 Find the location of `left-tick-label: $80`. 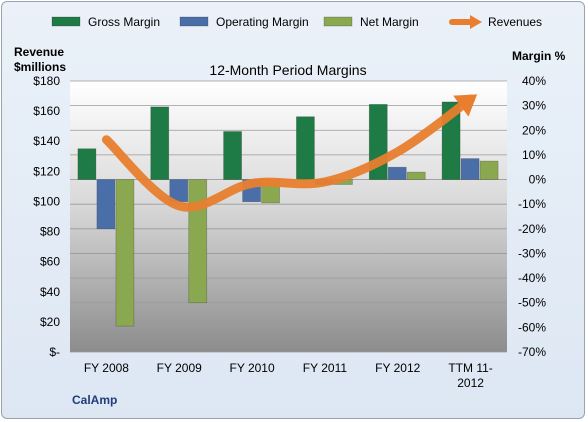

left-tick-label: $80 is located at coordinates (50, 232).